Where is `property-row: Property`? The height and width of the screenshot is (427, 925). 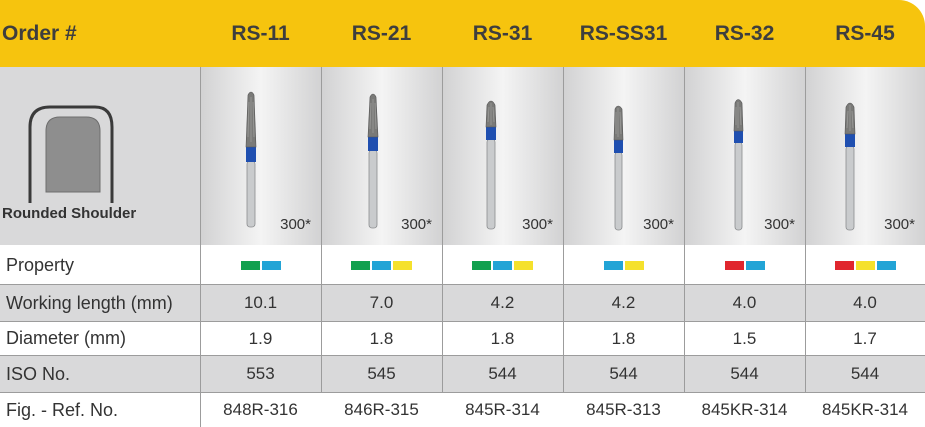 property-row: Property is located at coordinates (462, 265).